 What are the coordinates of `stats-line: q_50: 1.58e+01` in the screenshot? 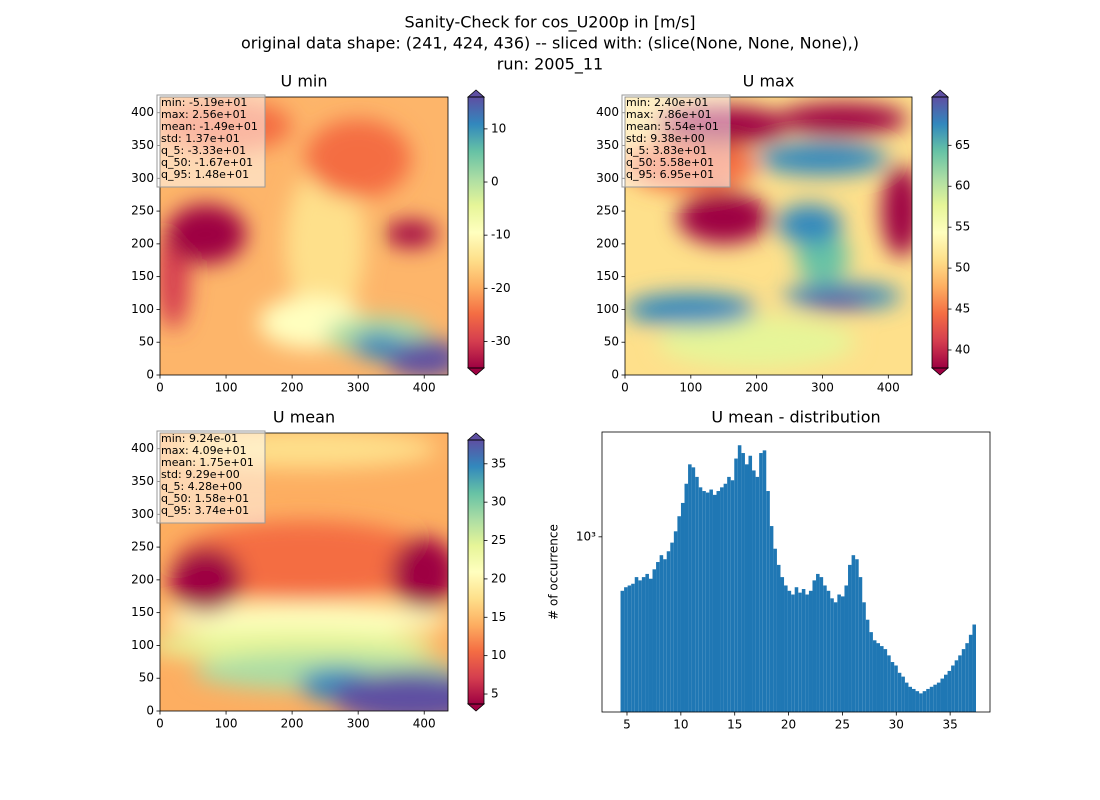 It's located at (205, 498).